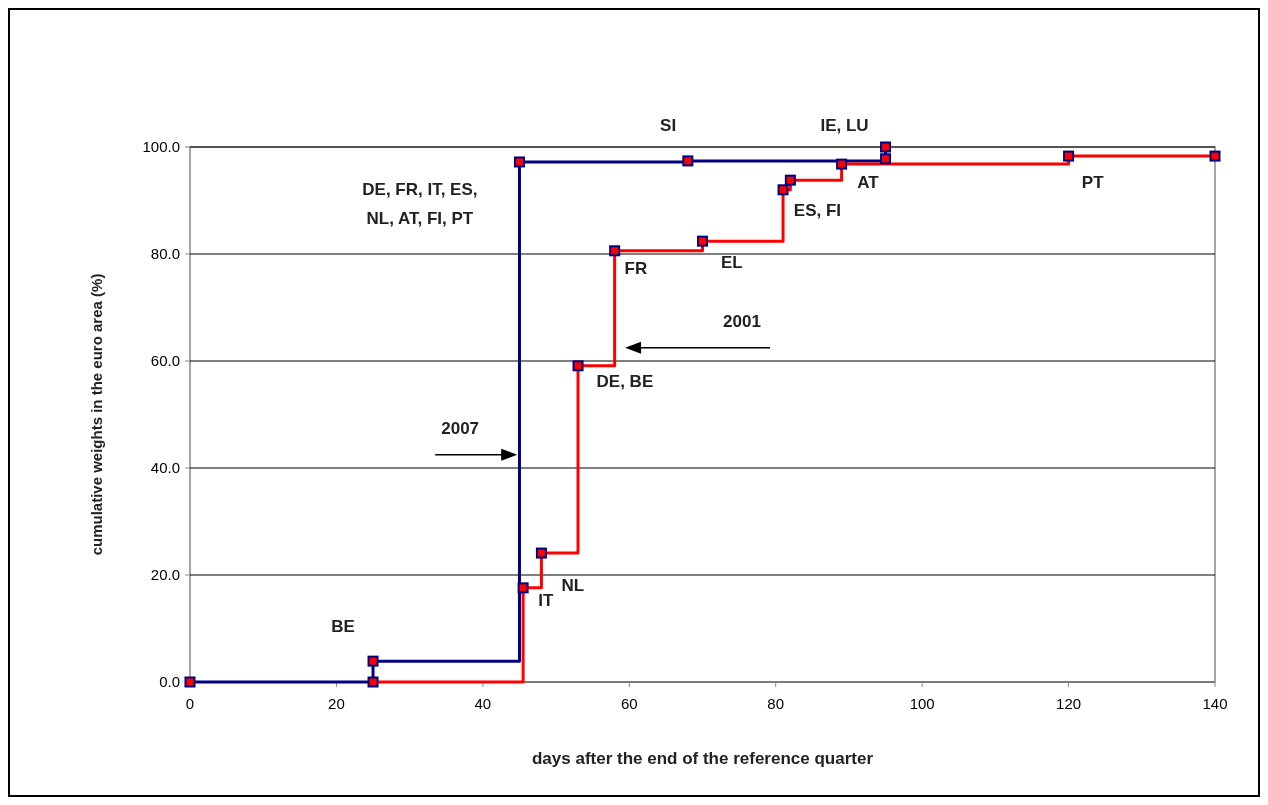  What do you see at coordinates (731, 263) in the screenshot?
I see `annotation: EL` at bounding box center [731, 263].